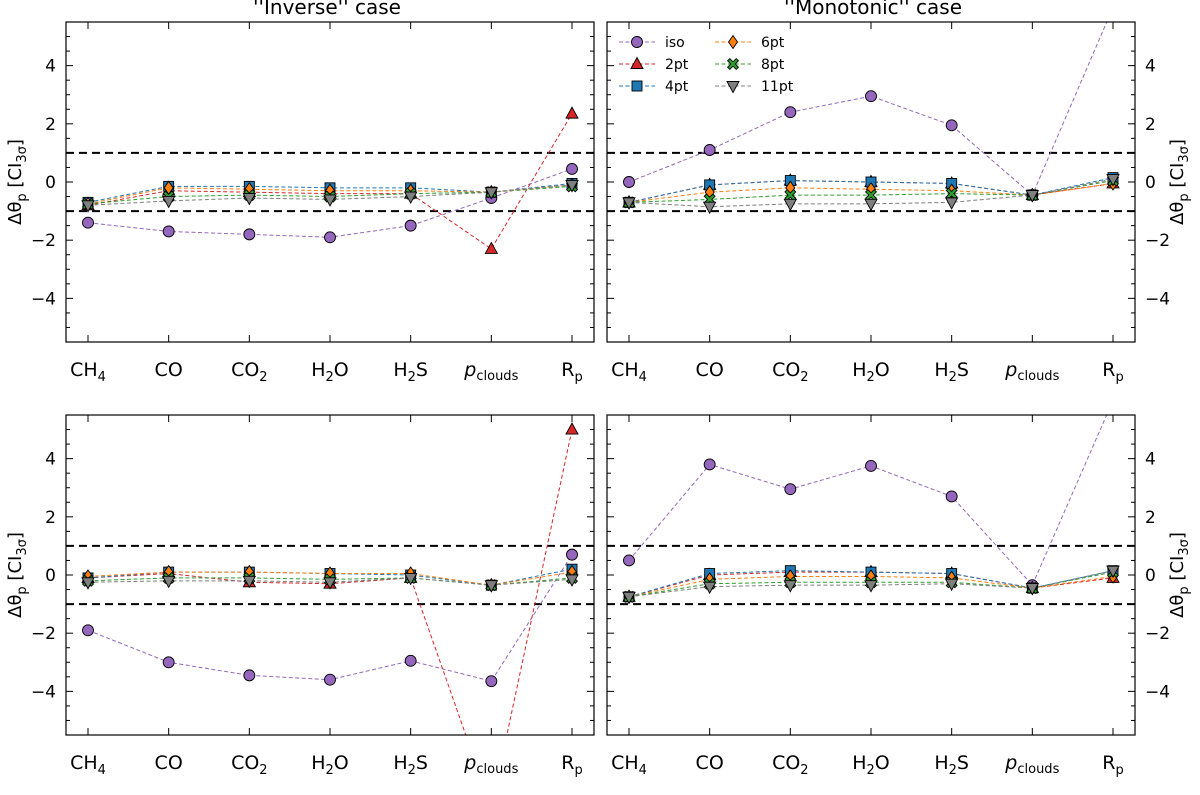 This screenshot has height=795, width=1200. What do you see at coordinates (491, 681) in the screenshot?
I see `marker-iso-pclouds` at bounding box center [491, 681].